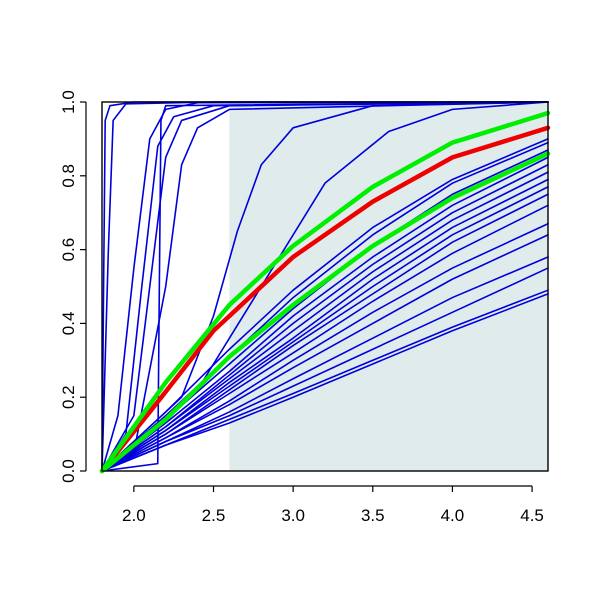  Describe the element at coordinates (68, 324) in the screenshot. I see `y-tick-label: 0.4` at that location.